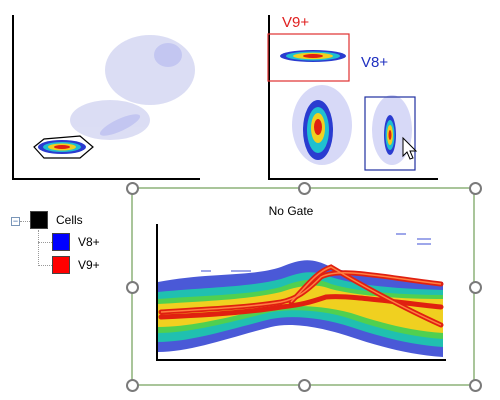 The image size is (500, 400). Describe the element at coordinates (475, 188) in the screenshot. I see `resize-handle-top-right` at that location.